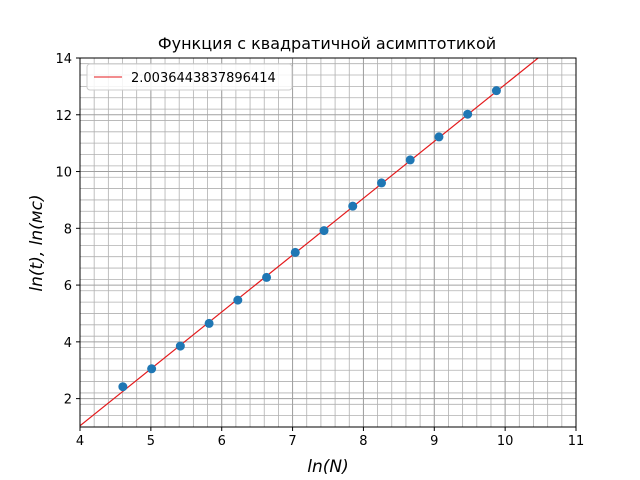 This screenshot has height=480, width=640. What do you see at coordinates (505, 441) in the screenshot?
I see `x-tick-label: 10` at bounding box center [505, 441].